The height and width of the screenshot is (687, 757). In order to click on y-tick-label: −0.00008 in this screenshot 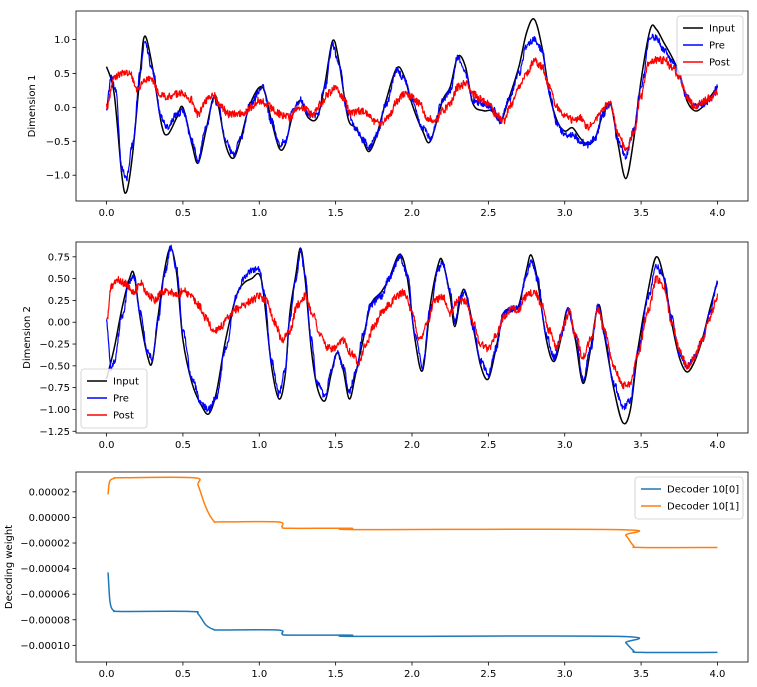, I will do `click(45, 620)`.